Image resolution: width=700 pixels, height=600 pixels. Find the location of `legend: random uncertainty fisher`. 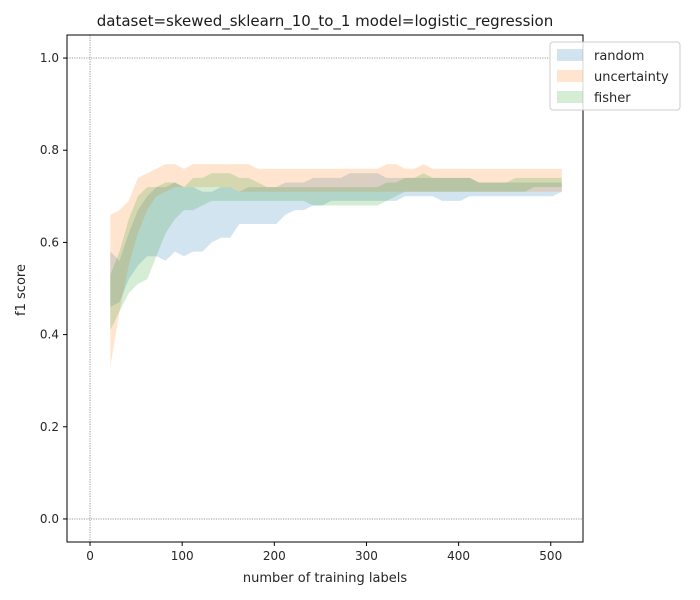

legend: random uncertainty fisher is located at coordinates (615, 76).